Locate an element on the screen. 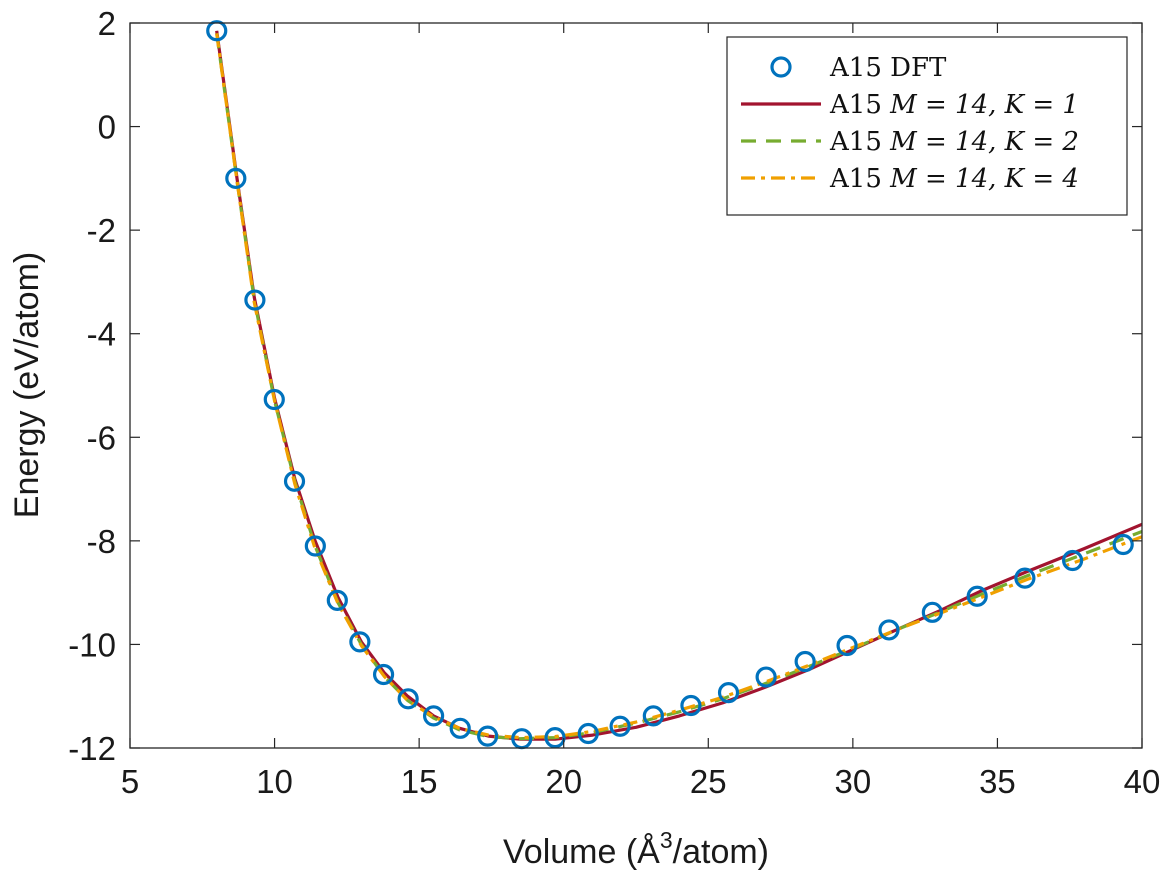  legend-label-plain: A15 DFT is located at coordinates (888, 68).